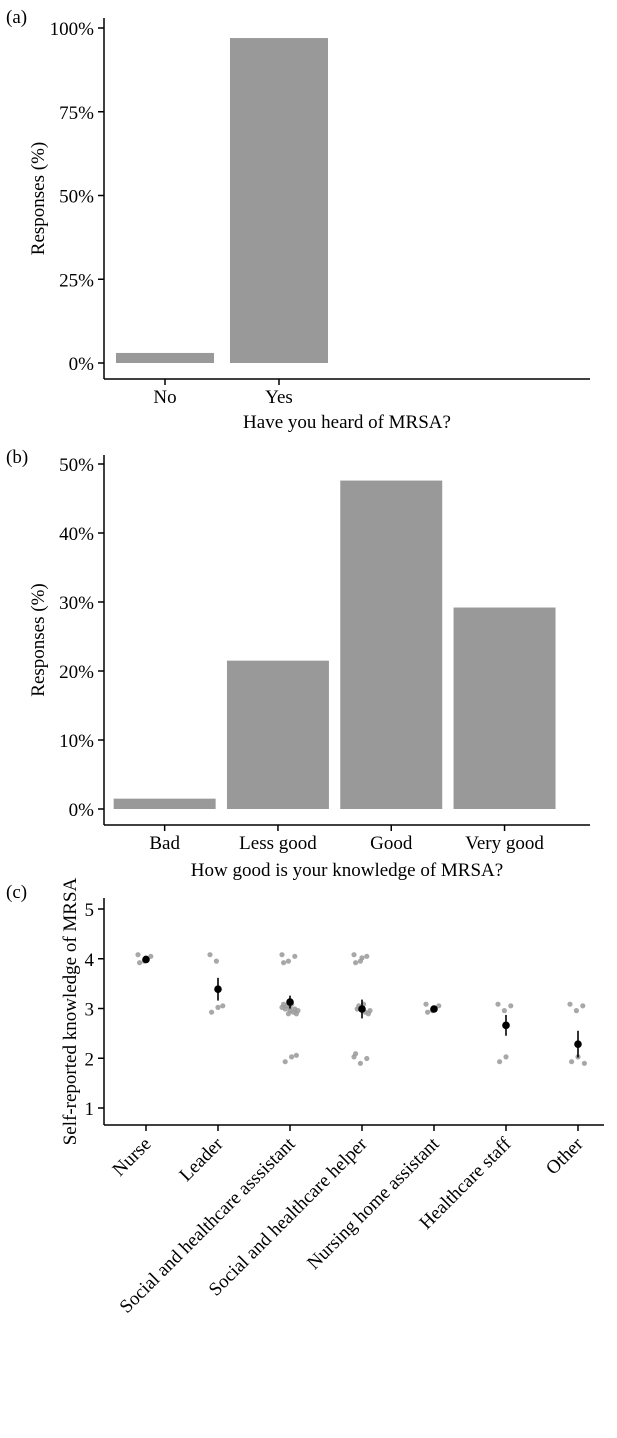  Describe the element at coordinates (76, 672) in the screenshot. I see `y-tick-label: 20%` at that location.